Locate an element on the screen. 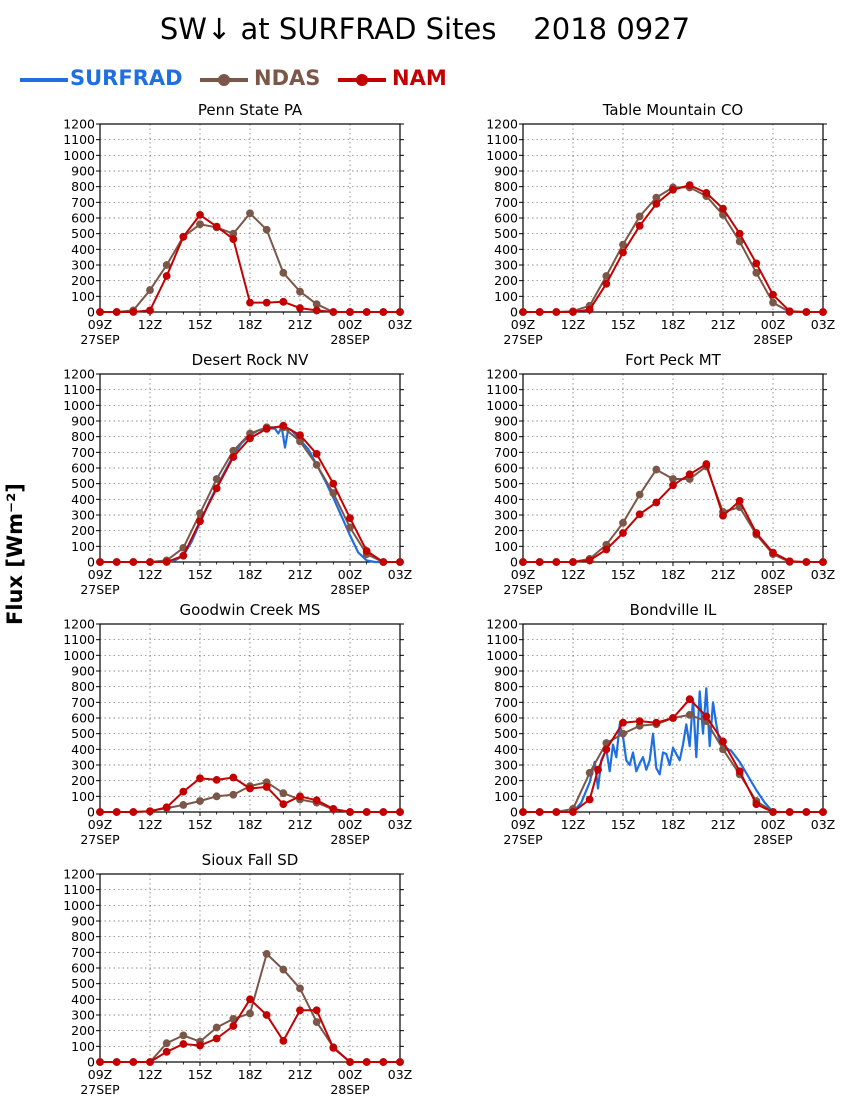 This screenshot has width=850, height=1100. legend-label-nam: NAM is located at coordinates (419, 78).